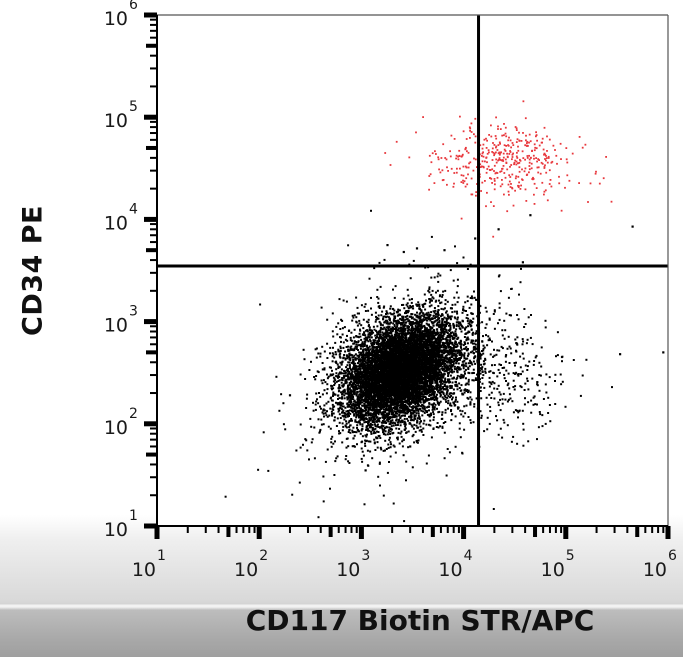  Describe the element at coordinates (365, 556) in the screenshot. I see `x-tick-exponent: 3` at that location.